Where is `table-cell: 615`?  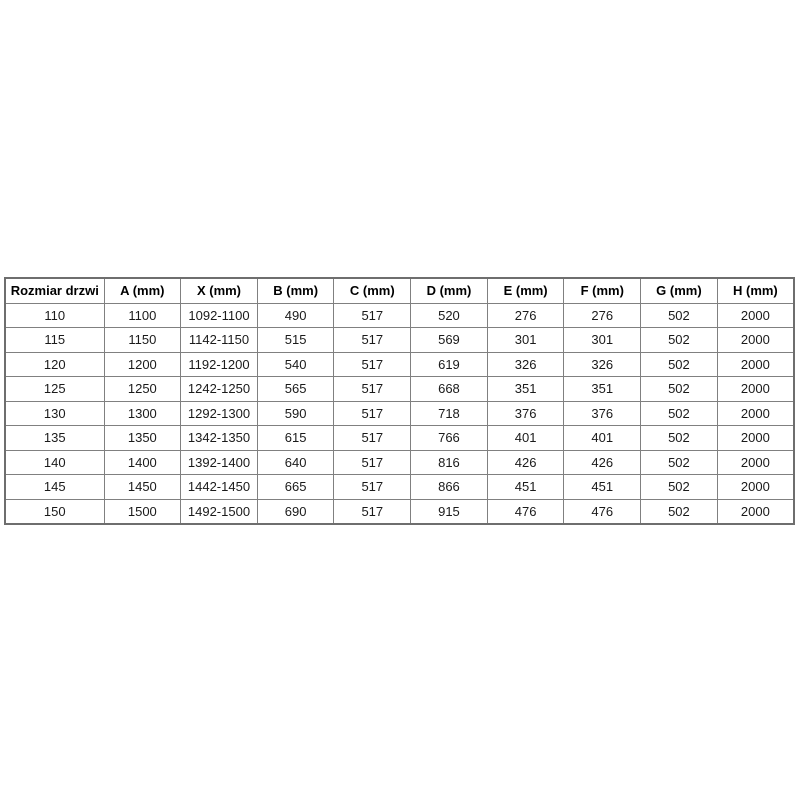 table-cell: 615 is located at coordinates (295, 438).